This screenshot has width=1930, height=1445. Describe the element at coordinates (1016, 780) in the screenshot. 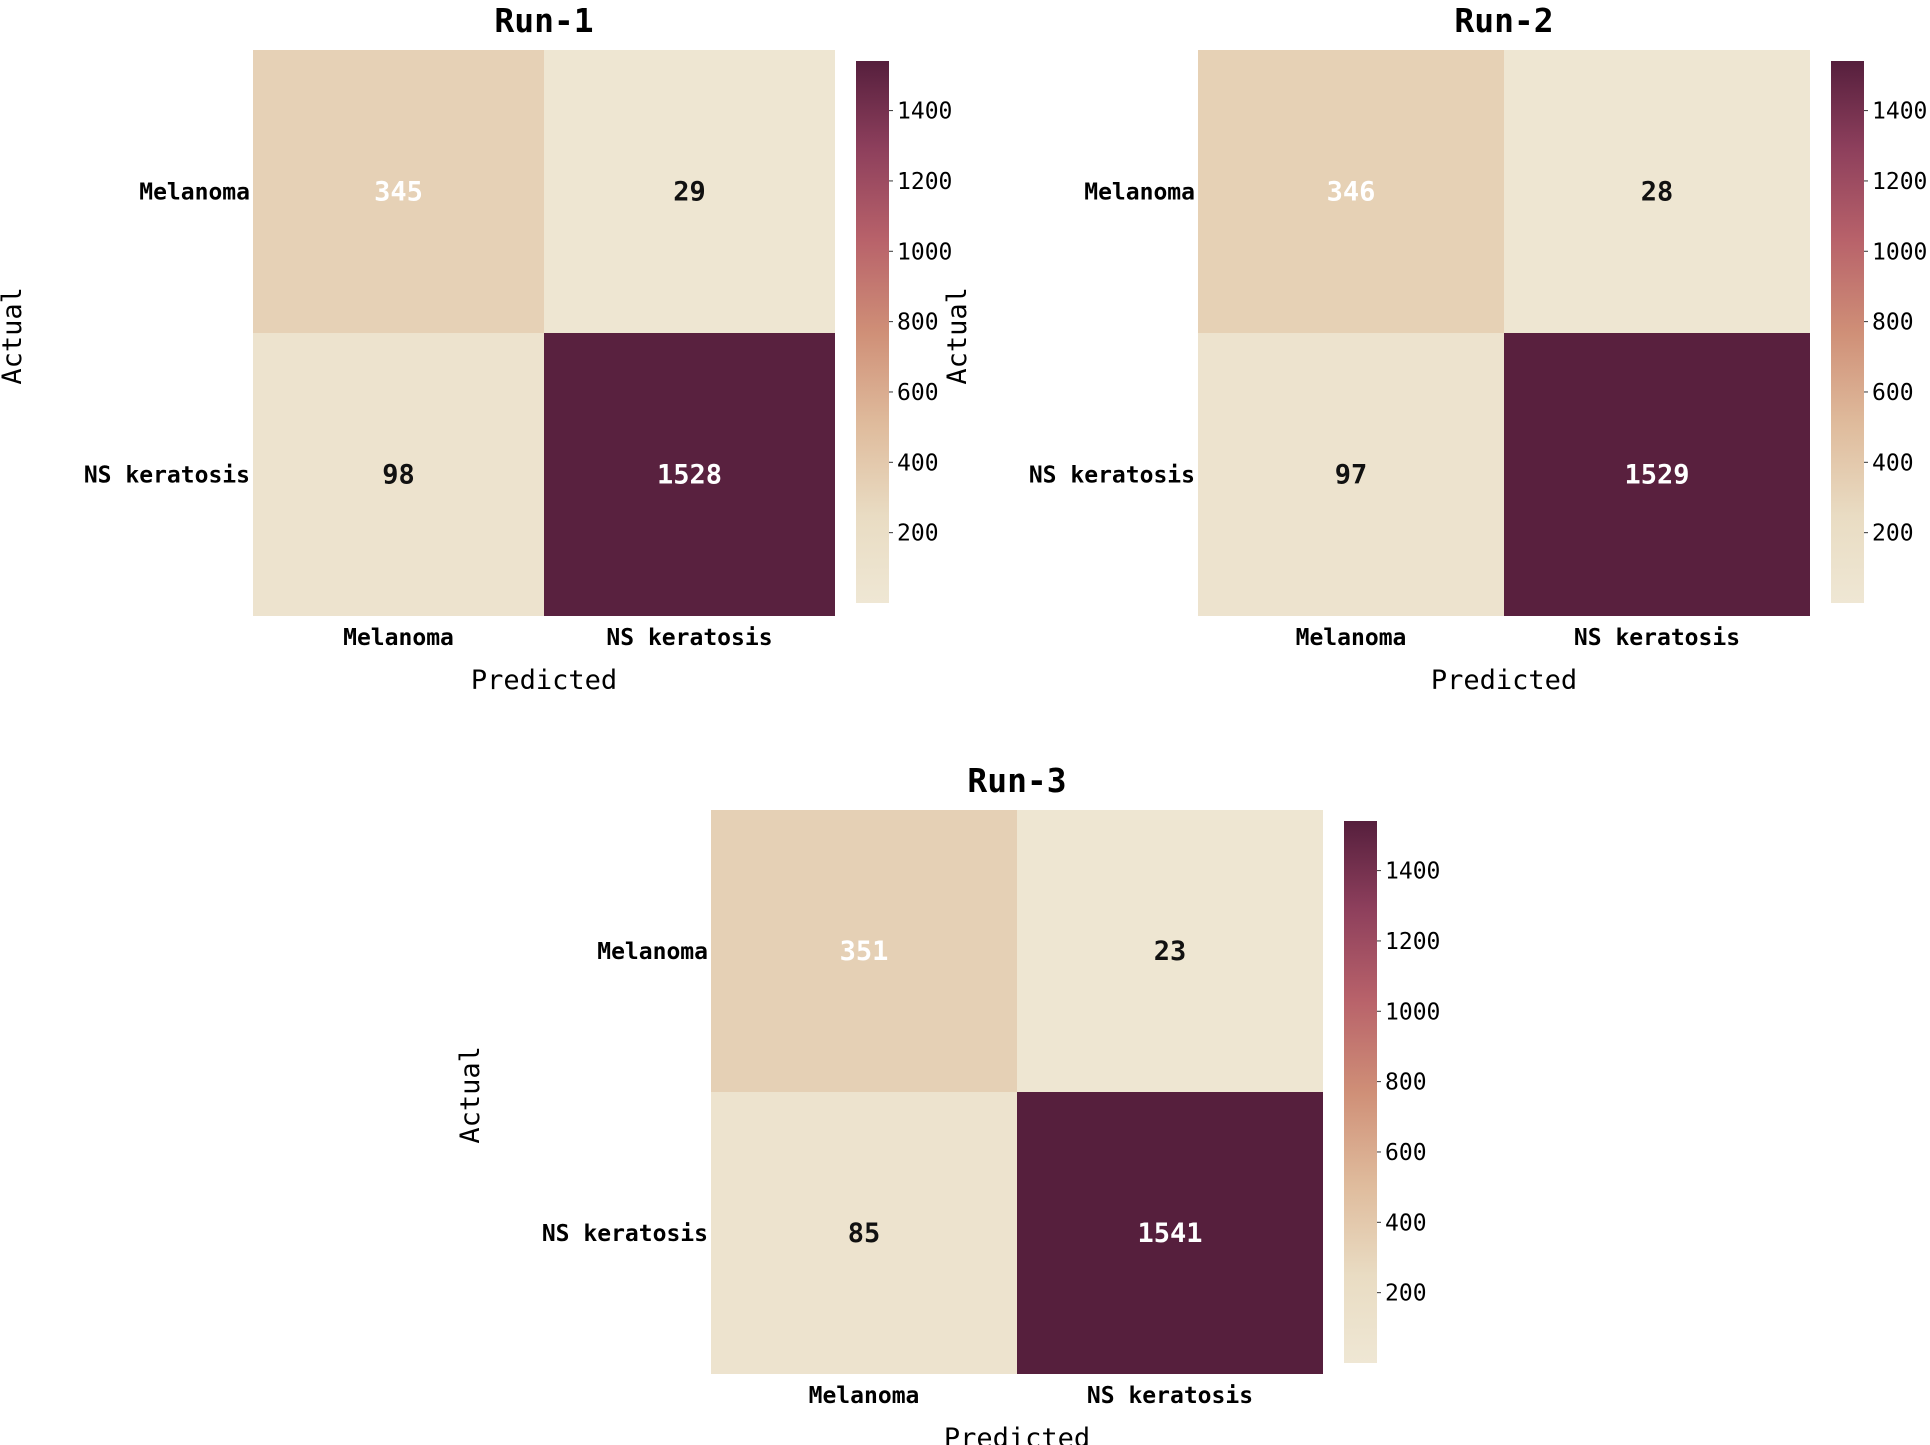

I see `chart-title: Run-3` at that location.